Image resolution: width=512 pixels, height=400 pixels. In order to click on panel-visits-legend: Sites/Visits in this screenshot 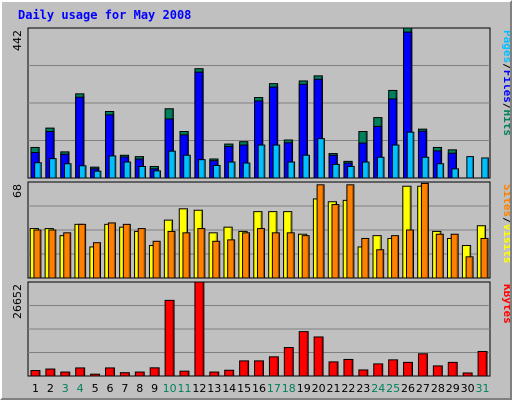, I will do `click(505, 224)`.